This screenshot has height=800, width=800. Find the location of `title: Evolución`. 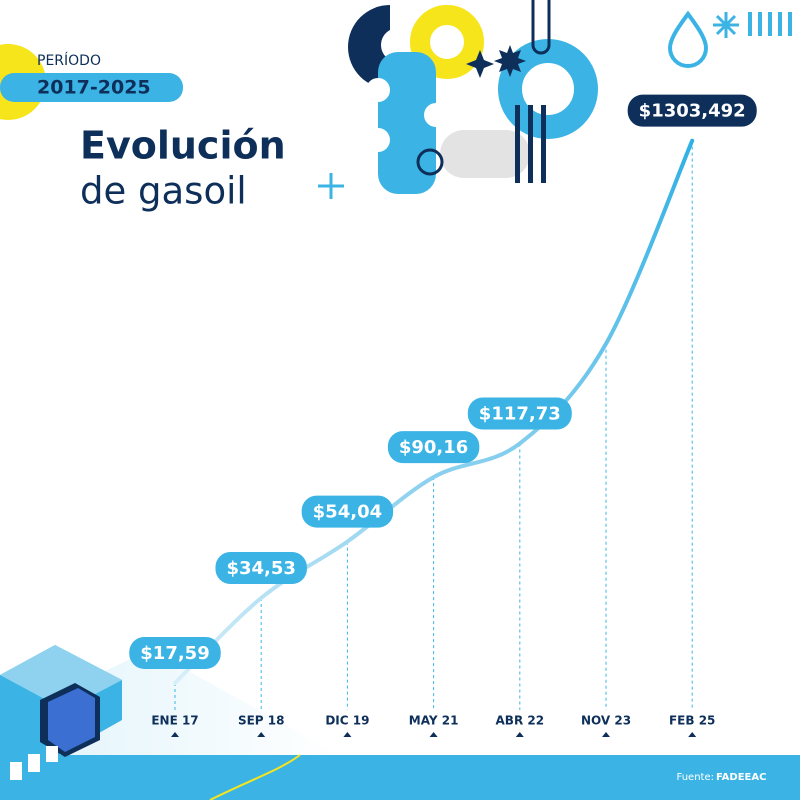

title: Evolución is located at coordinates (183, 146).